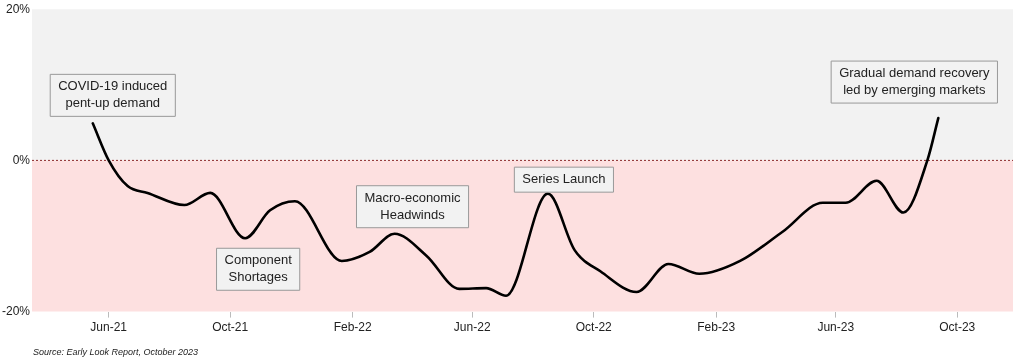  What do you see at coordinates (472, 327) in the screenshot?
I see `x-tick-label: Jun-22` at bounding box center [472, 327].